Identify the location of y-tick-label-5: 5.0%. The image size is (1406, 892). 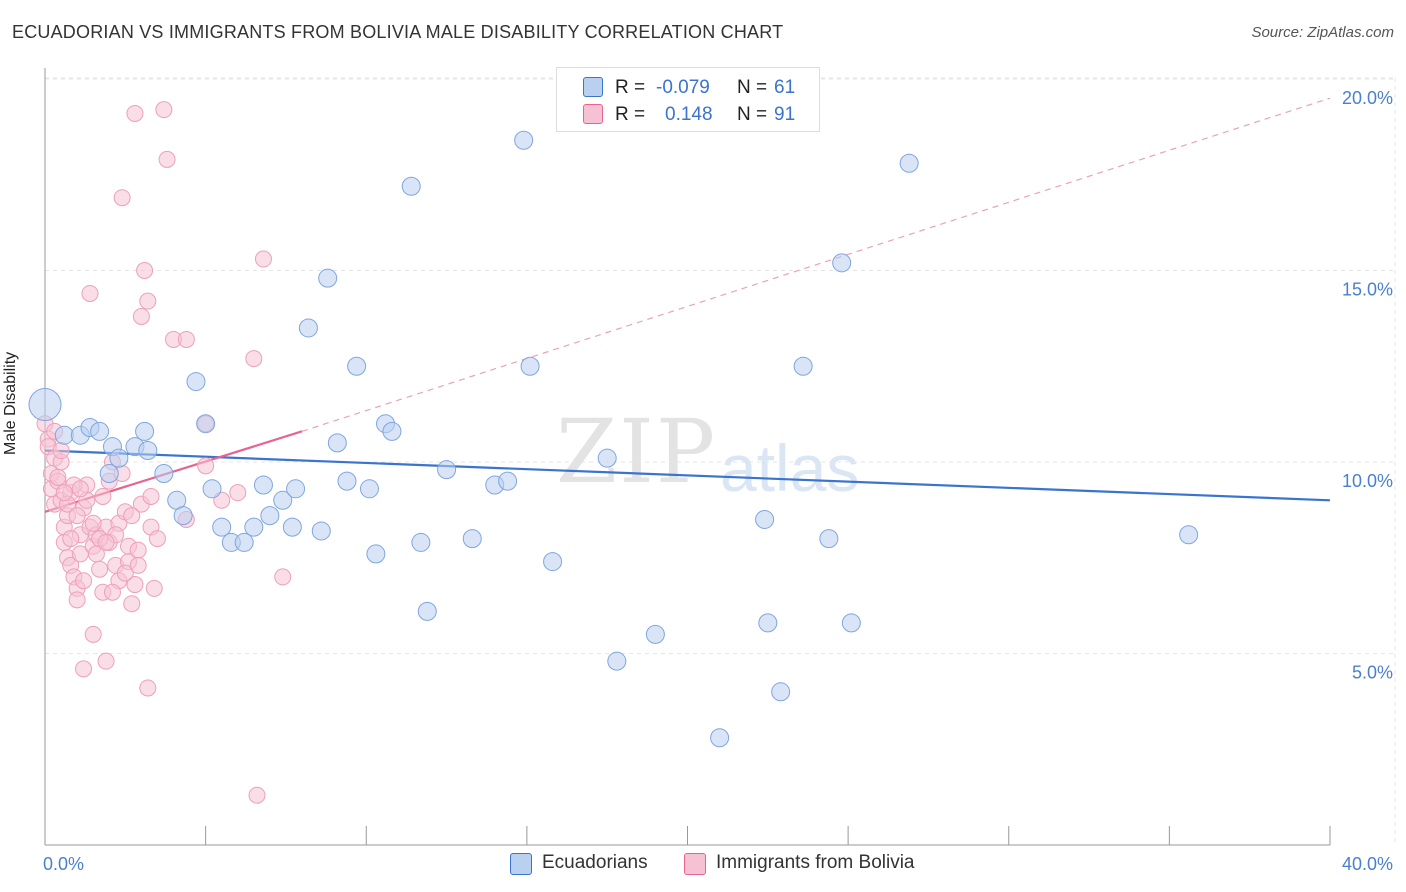
(1372, 673).